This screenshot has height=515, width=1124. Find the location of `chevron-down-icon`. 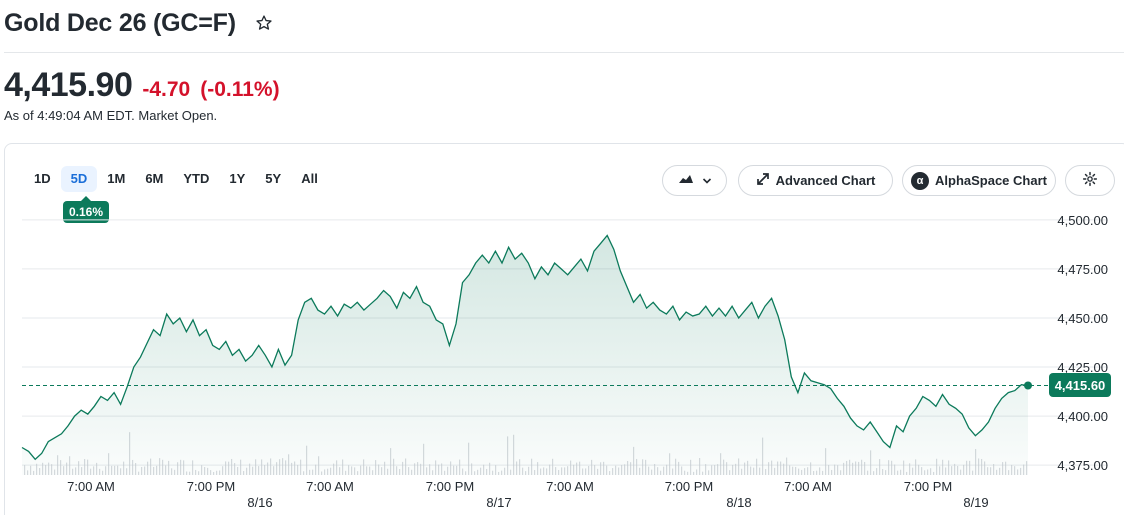

chevron-down-icon is located at coordinates (707, 180).